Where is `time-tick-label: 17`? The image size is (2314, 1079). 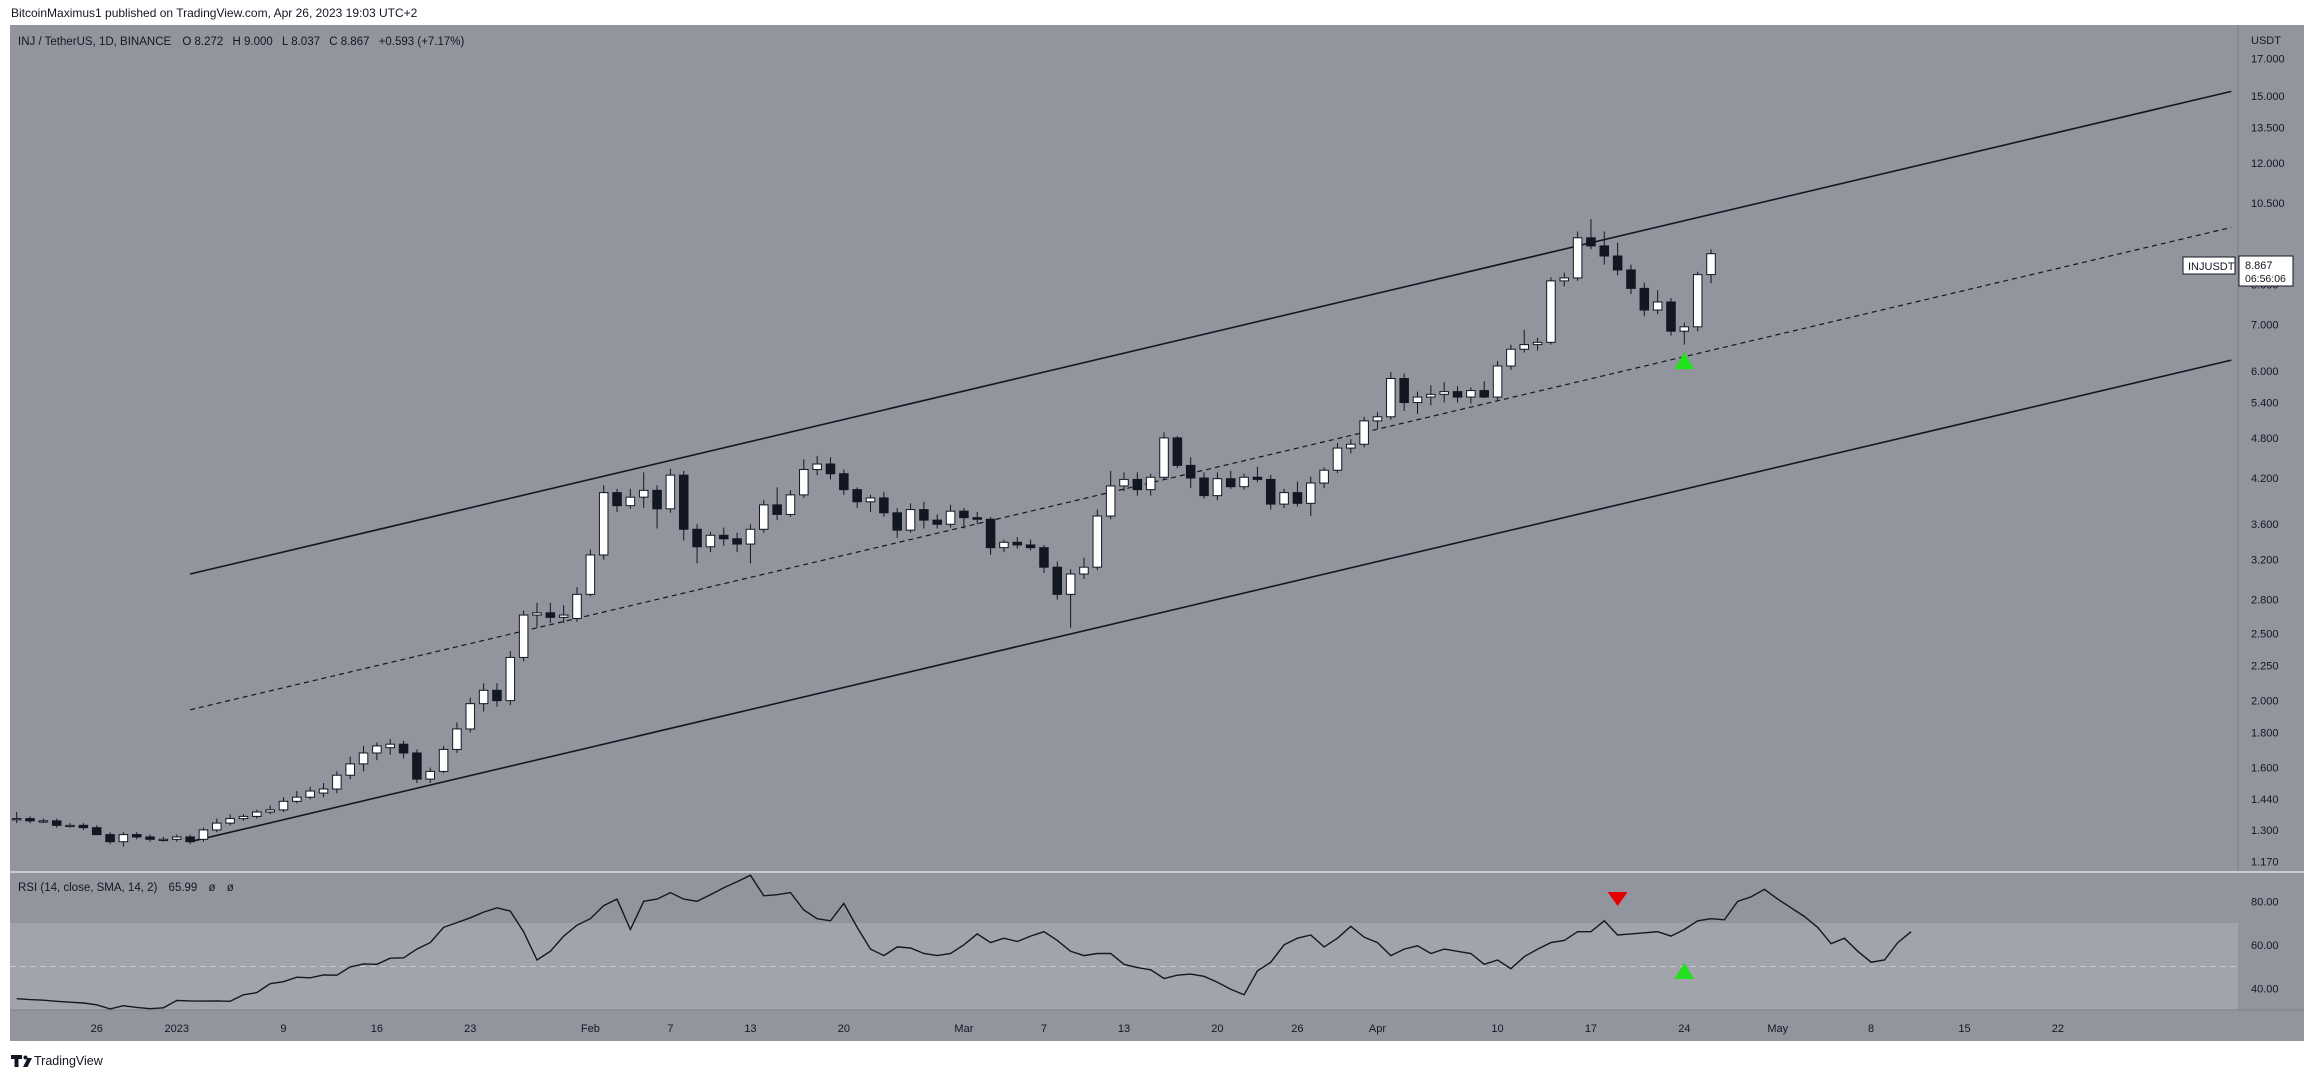
time-tick-label: 17 is located at coordinates (1591, 1029).